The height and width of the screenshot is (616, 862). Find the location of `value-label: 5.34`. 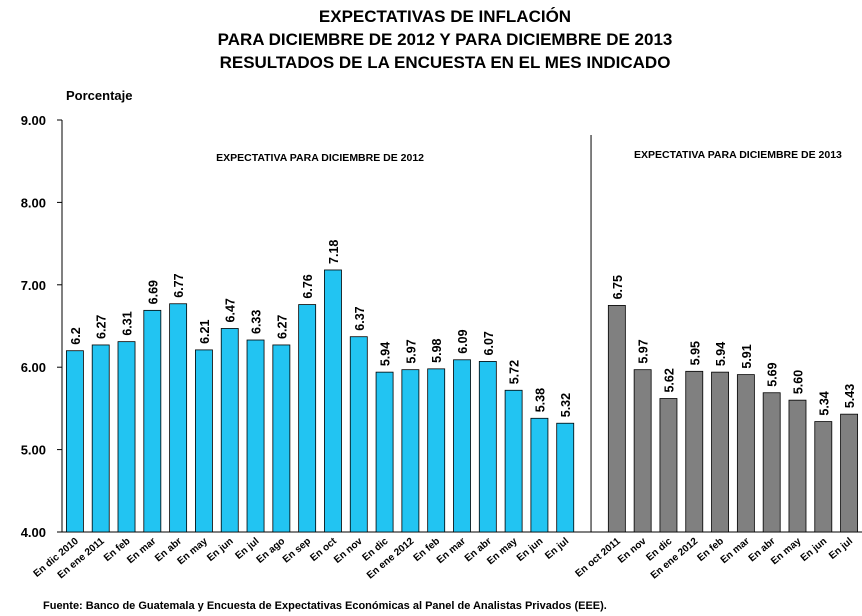

value-label: 5.34 is located at coordinates (824, 403).